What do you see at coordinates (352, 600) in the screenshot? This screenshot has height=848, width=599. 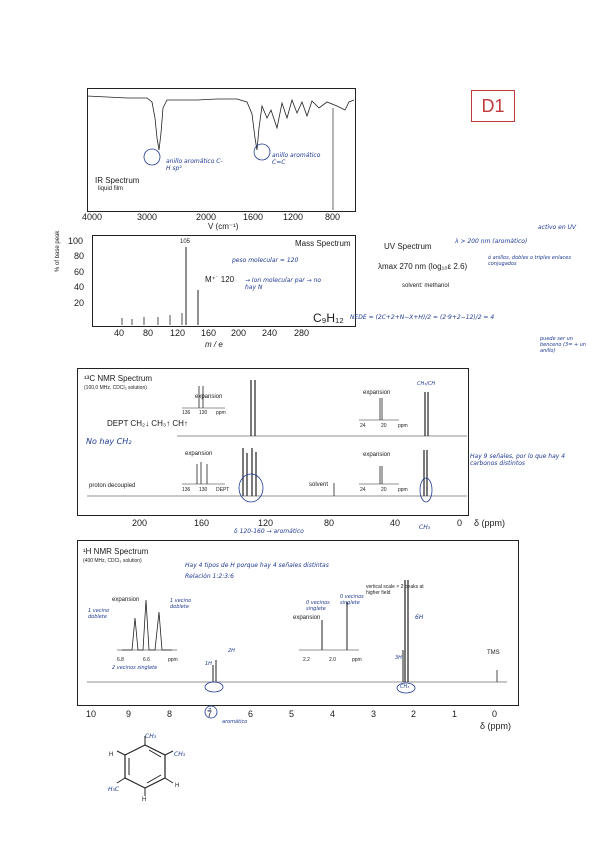 I see `h1-note-singlet-b: 0 vecinos singlete` at bounding box center [352, 600].